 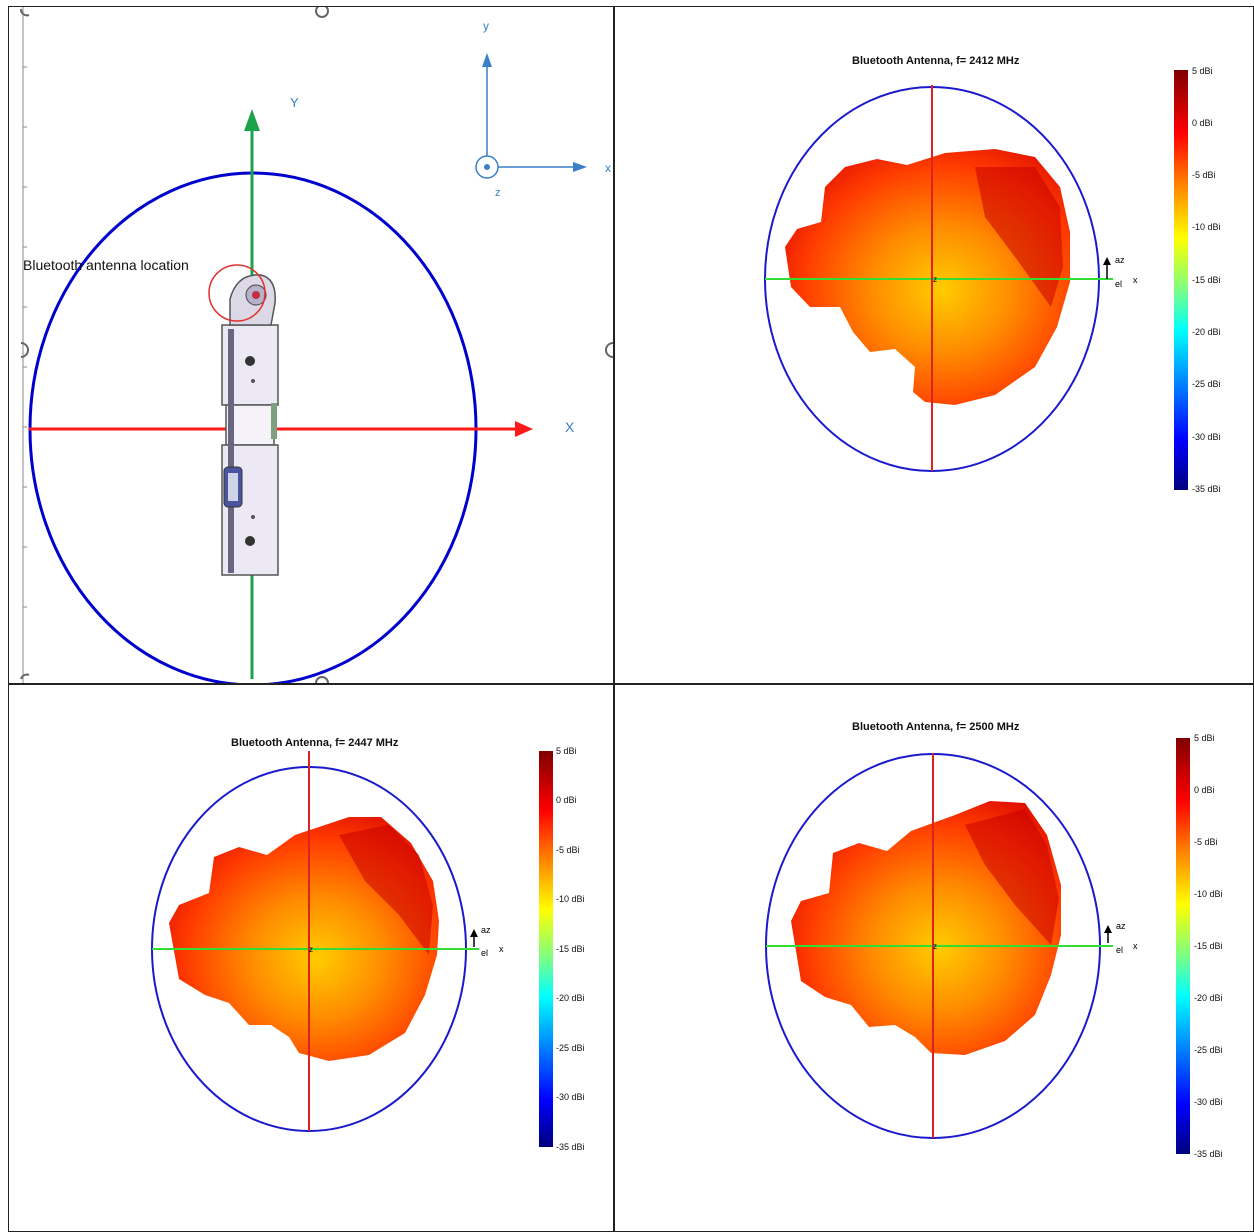 I want to click on chart-title: Bluetooth Antenna, f= 2500 MHz, so click(x=936, y=727).